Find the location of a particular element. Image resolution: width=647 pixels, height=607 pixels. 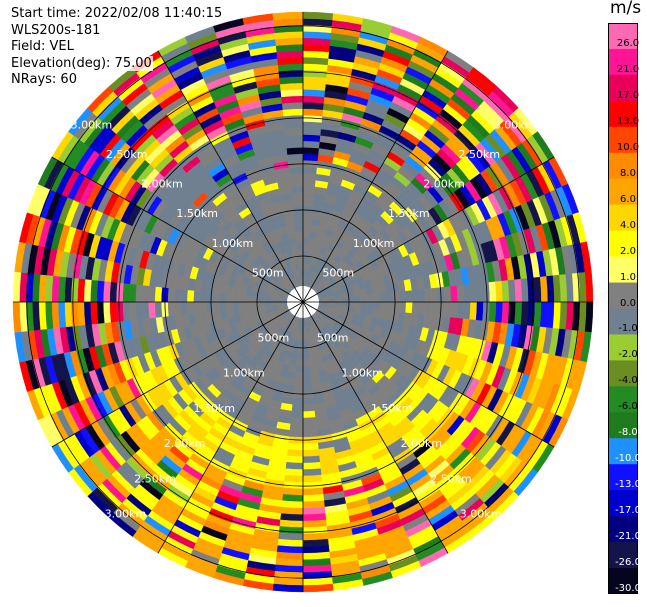

start-time-label: Start time: 2022/02/08 11:40:15 is located at coordinates (117, 13).